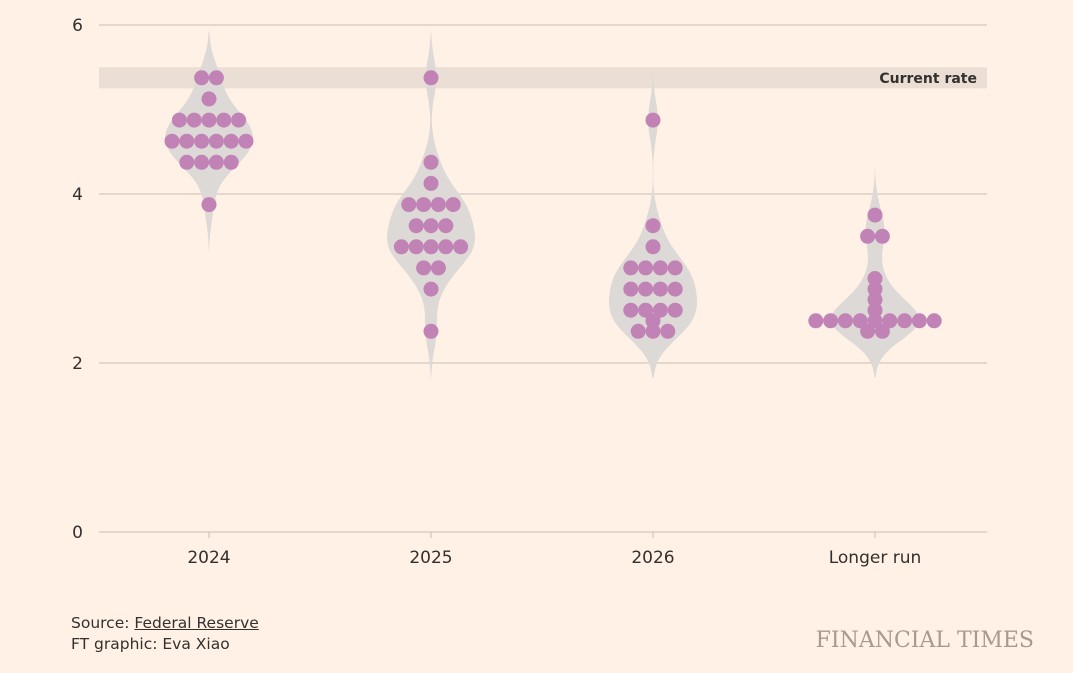 This screenshot has width=1073, height=673. I want to click on source-prefix: Source:, so click(103, 623).